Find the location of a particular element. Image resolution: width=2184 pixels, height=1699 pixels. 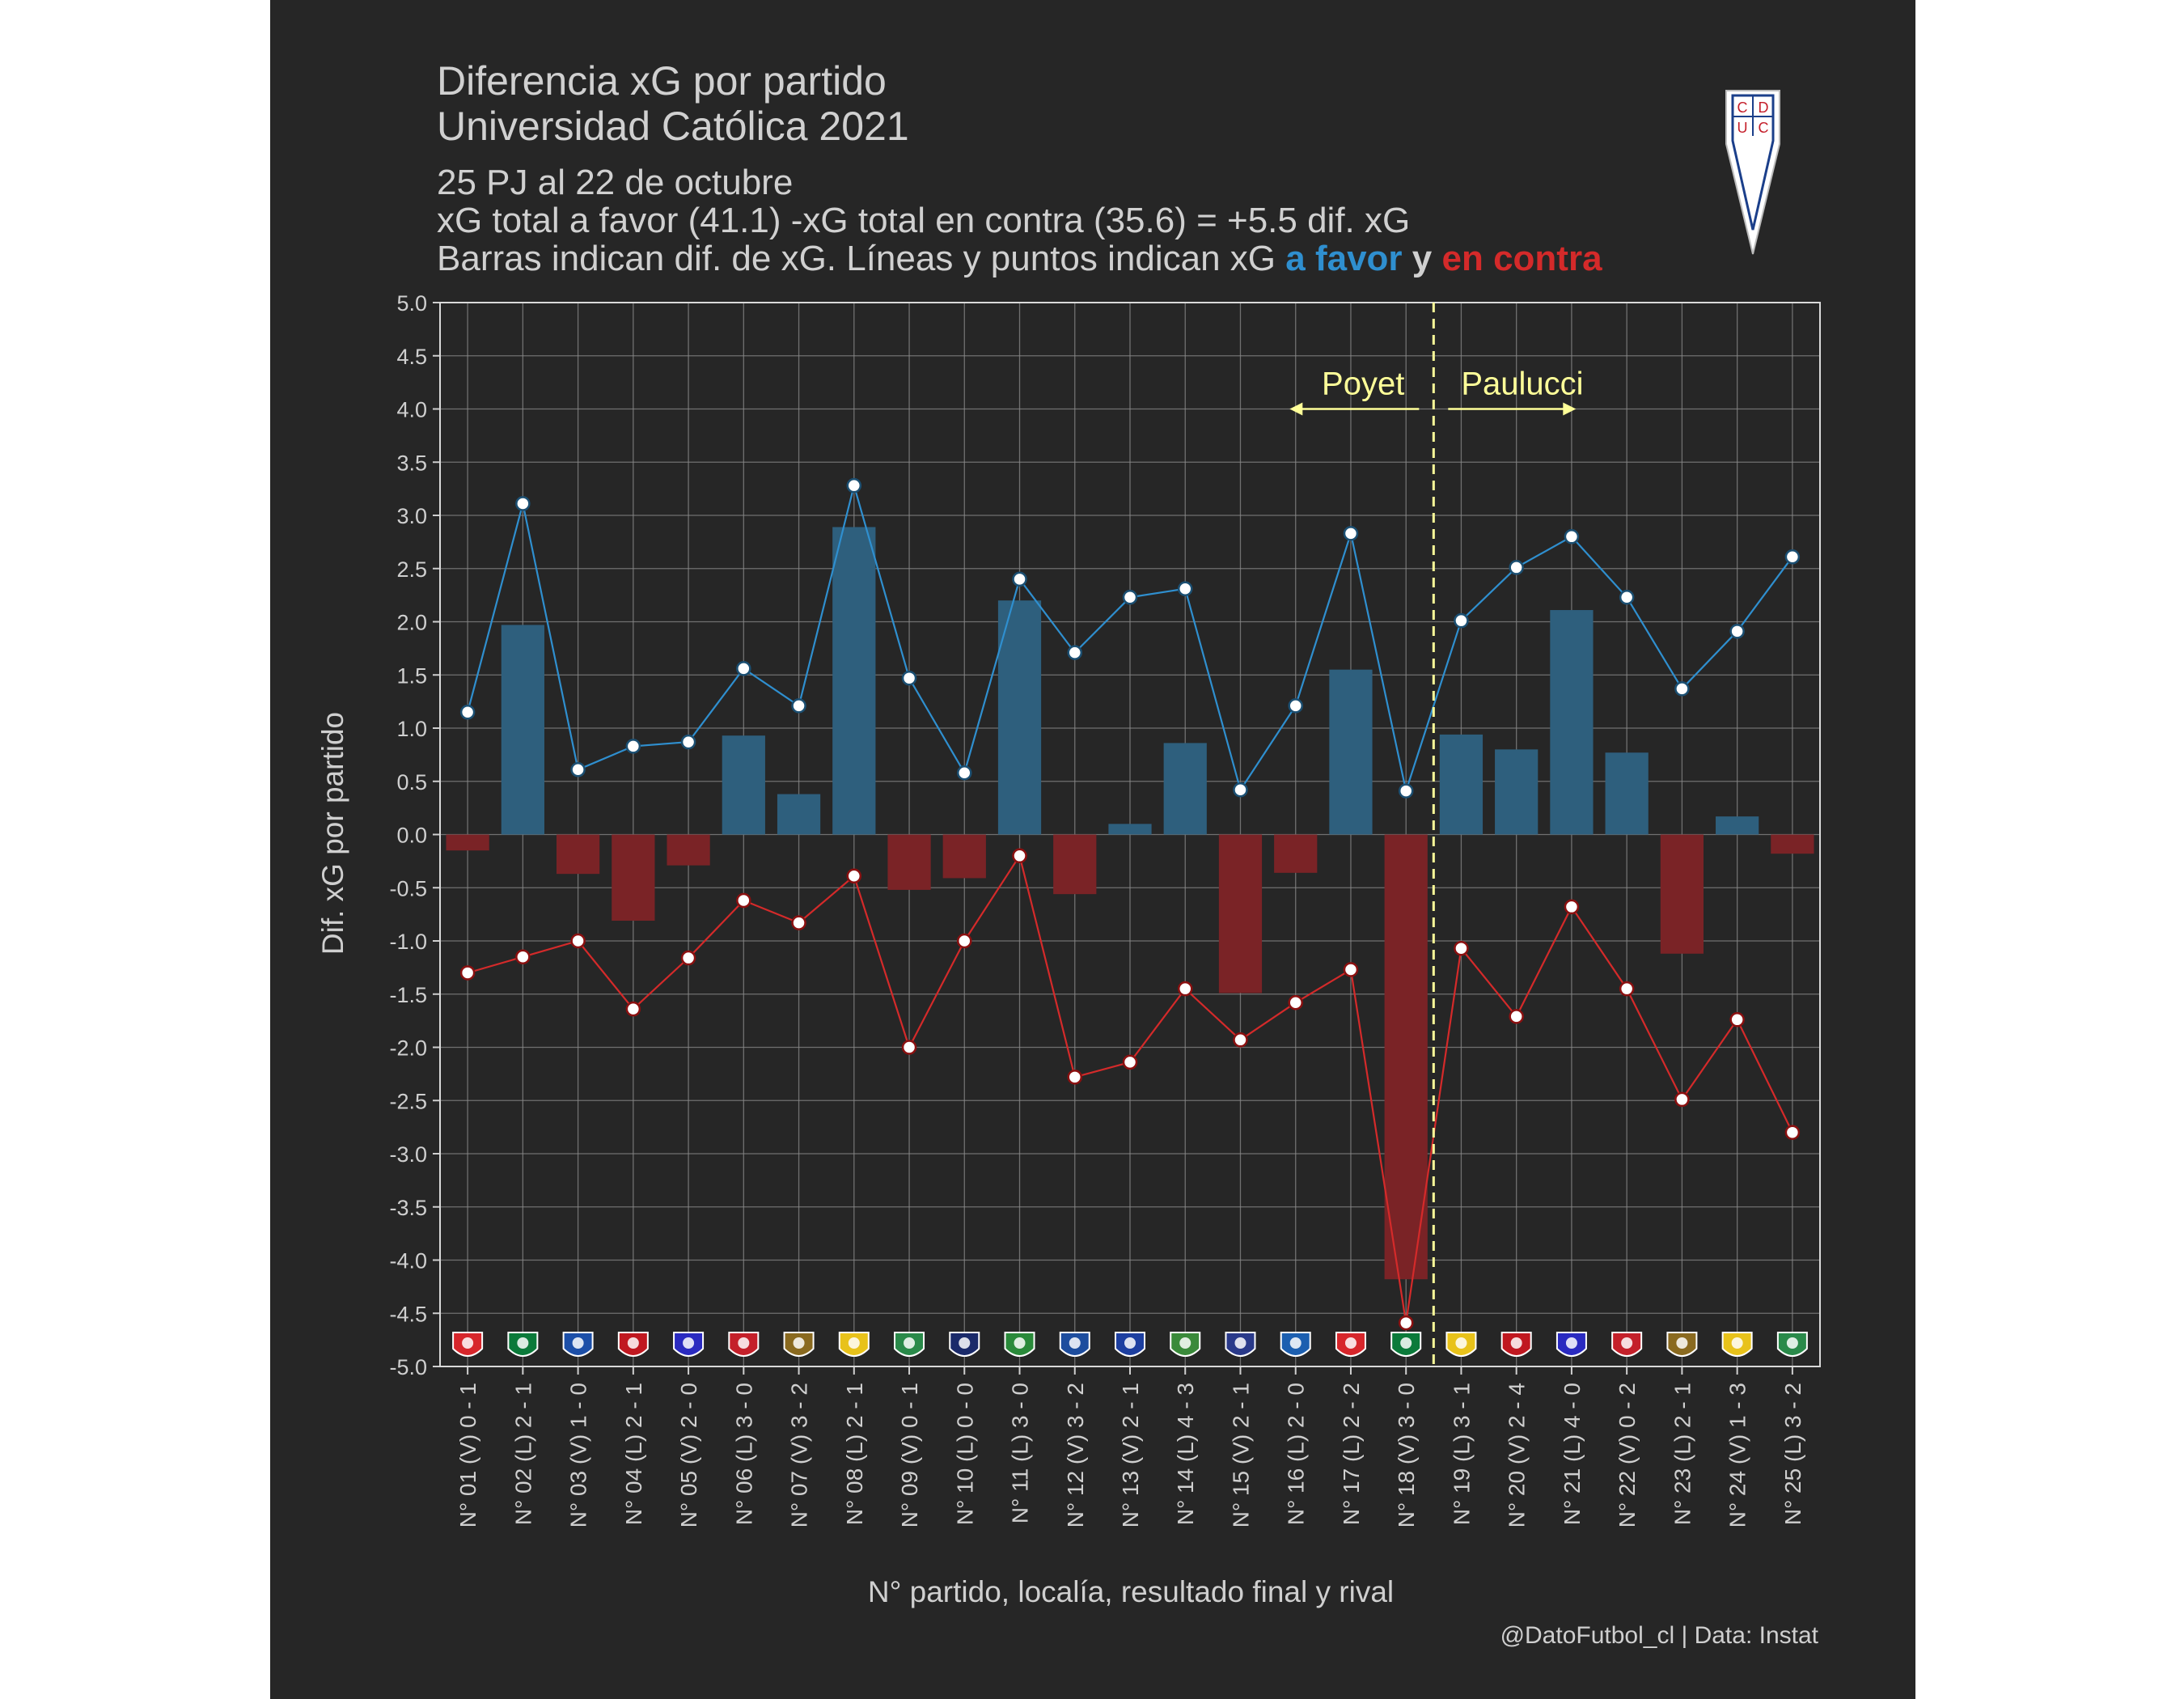

y-tick-label: 0.5 is located at coordinates (411, 782).